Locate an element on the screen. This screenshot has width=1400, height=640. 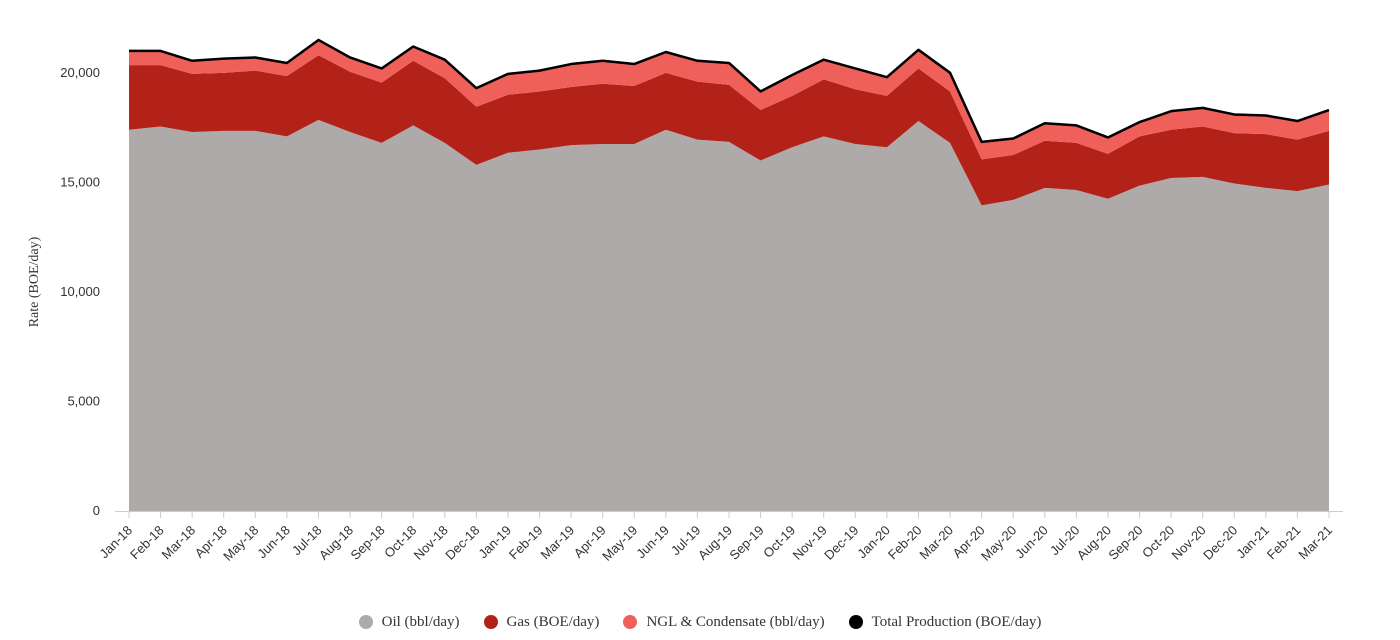
y-tick-label: 20,000 is located at coordinates (80, 72).